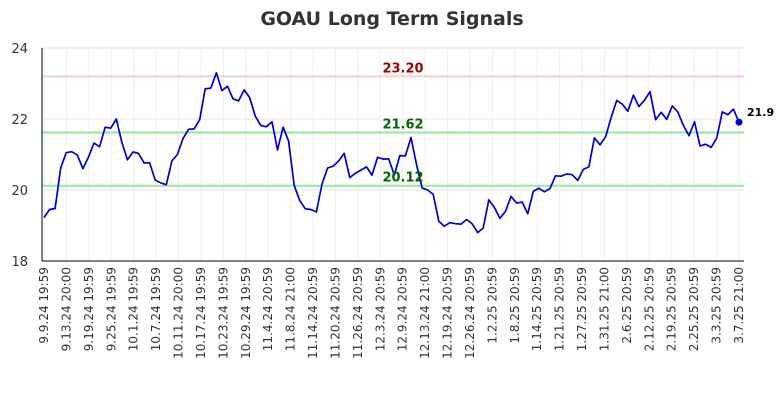 This screenshot has width=784, height=400. I want to click on last-value-label: 21.9, so click(760, 112).